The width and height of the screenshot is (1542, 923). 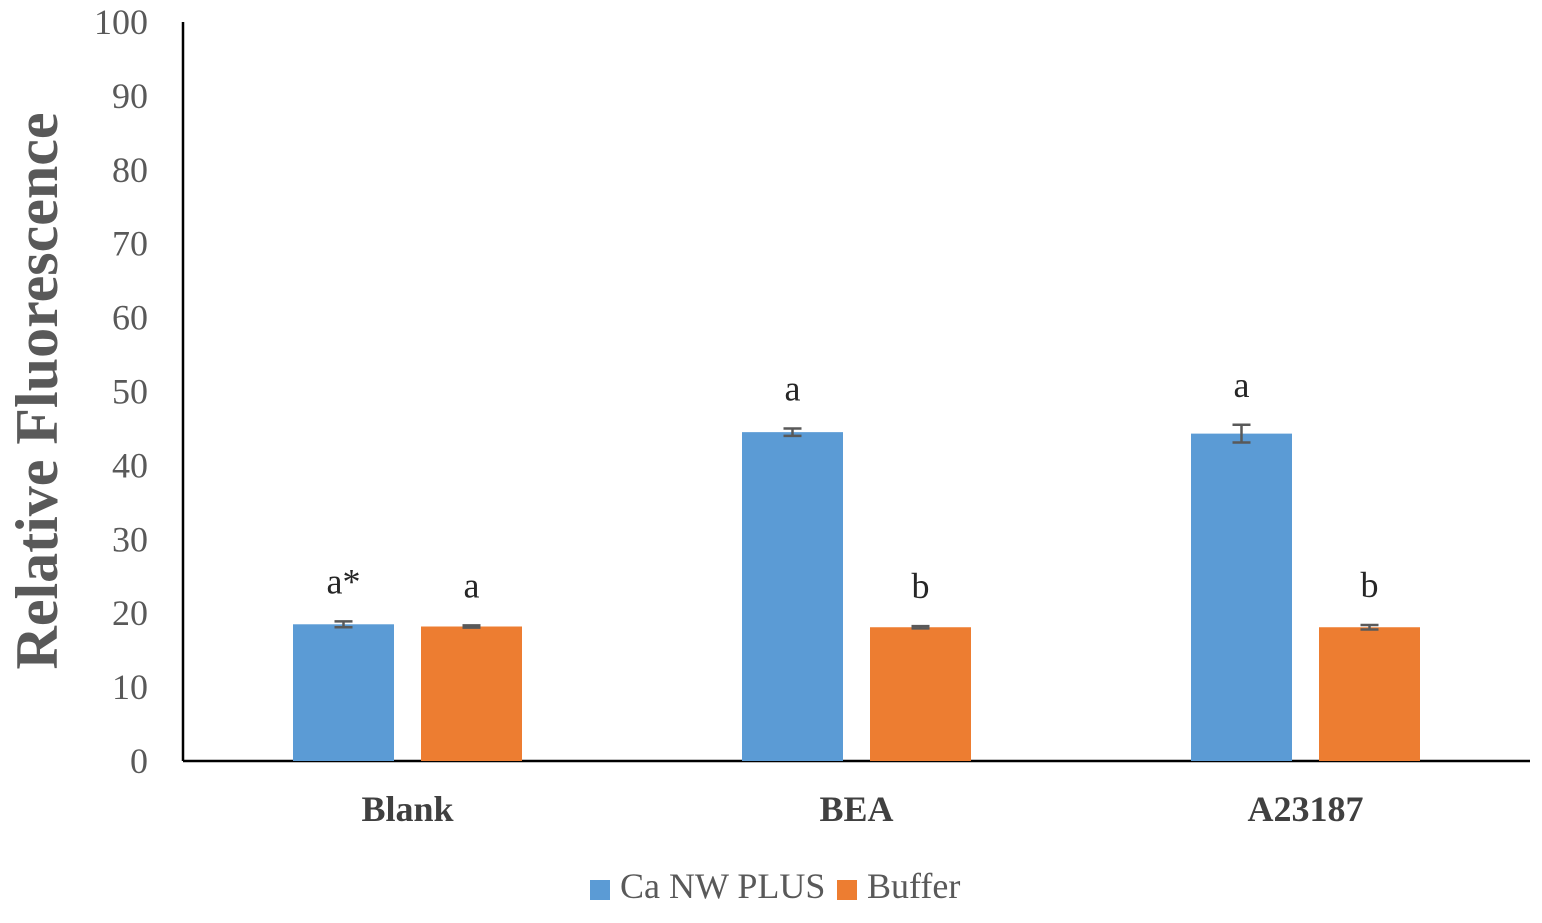 What do you see at coordinates (856, 809) in the screenshot?
I see `x-tick-label: BEA` at bounding box center [856, 809].